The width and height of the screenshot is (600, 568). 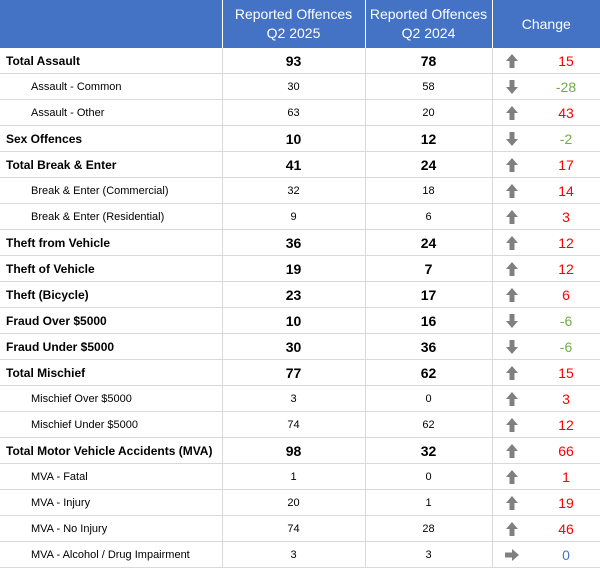 I want to click on row-label: Mischief Over $5000, so click(x=111, y=398).